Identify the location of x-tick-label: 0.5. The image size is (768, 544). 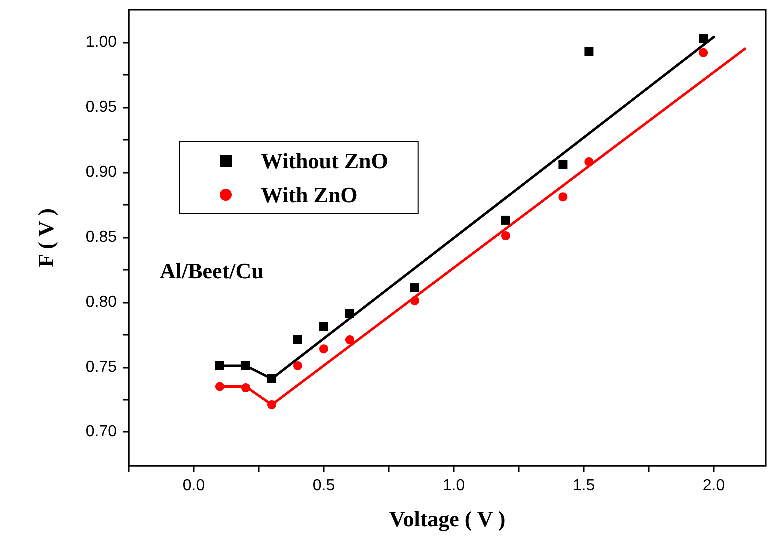
(324, 486).